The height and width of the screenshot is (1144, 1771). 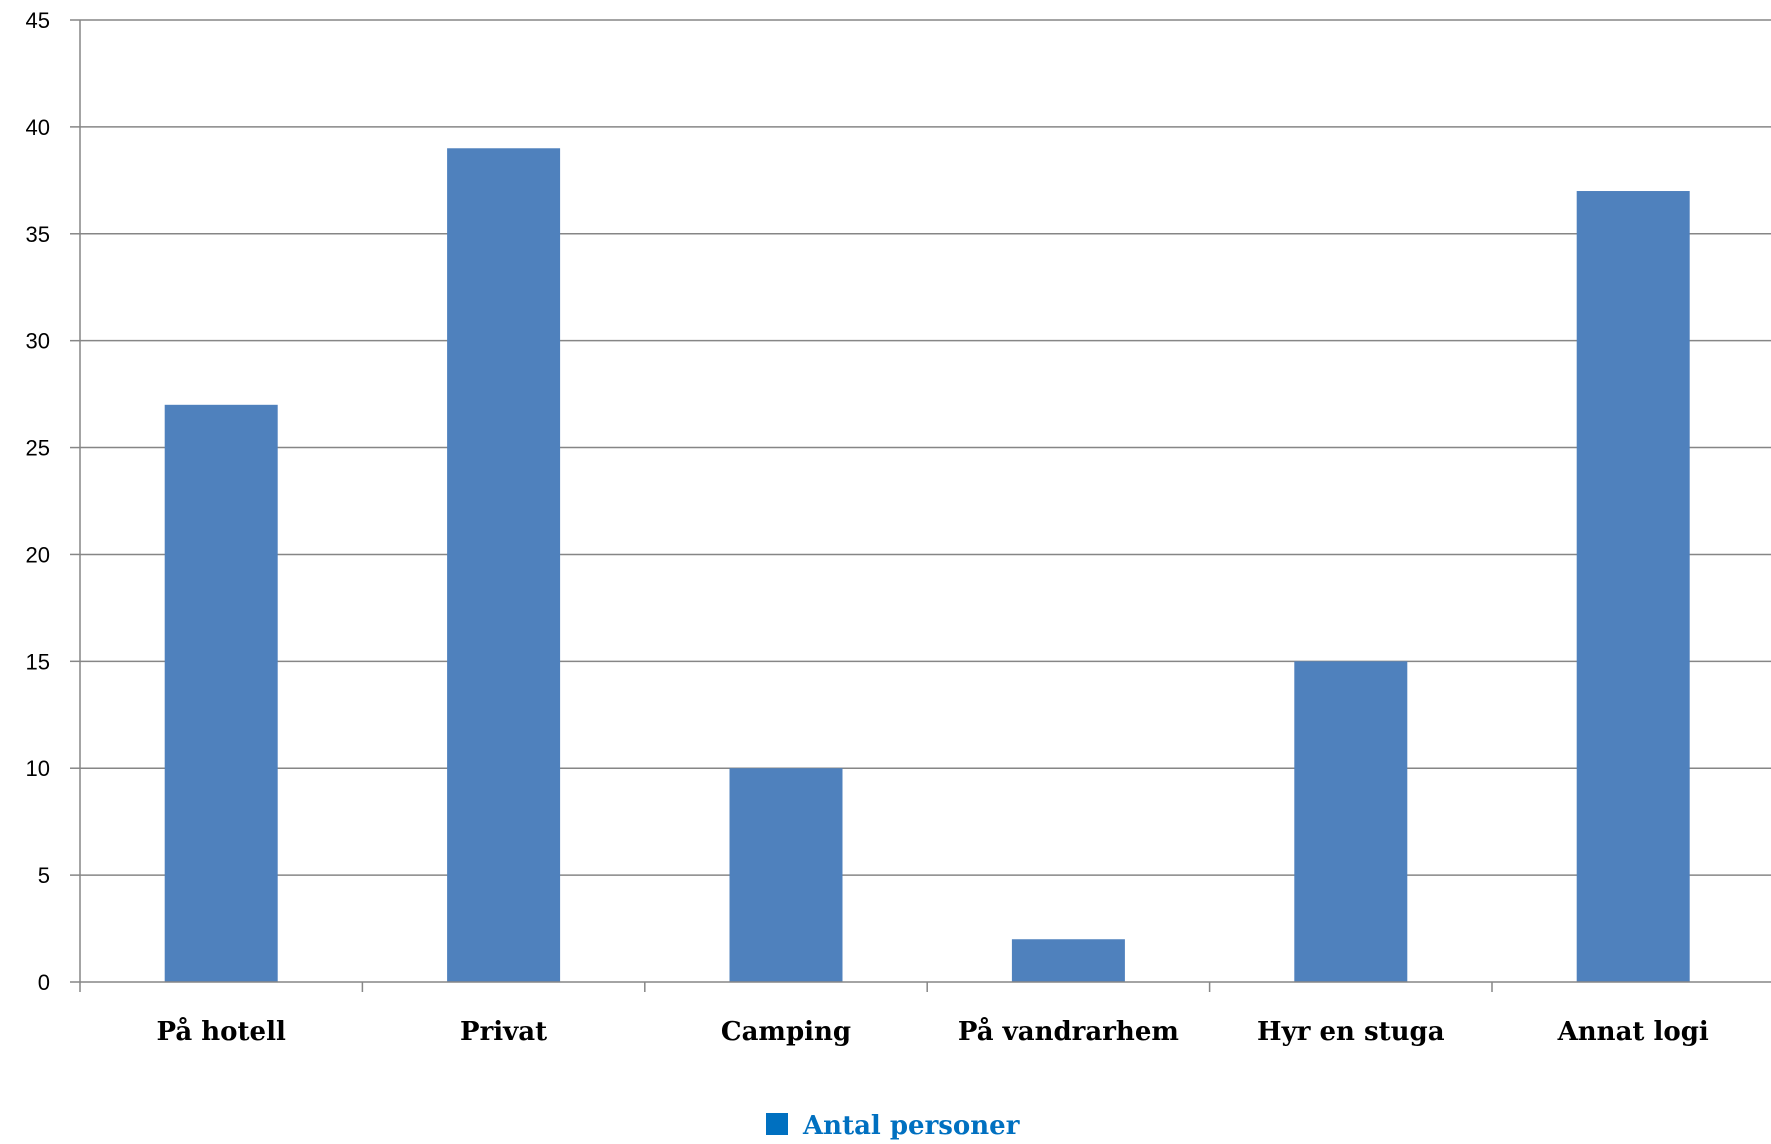 I want to click on x-tick-label: På hotell, so click(x=221, y=1031).